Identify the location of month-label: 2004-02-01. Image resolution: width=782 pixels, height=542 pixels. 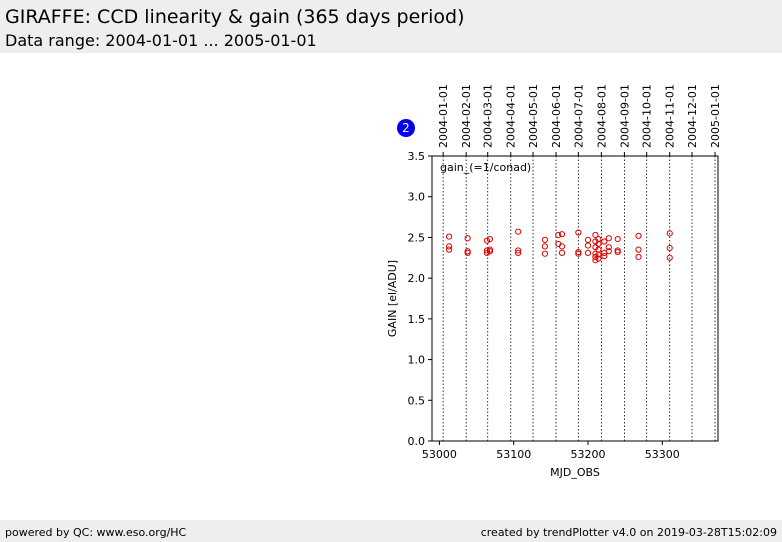
(466, 116).